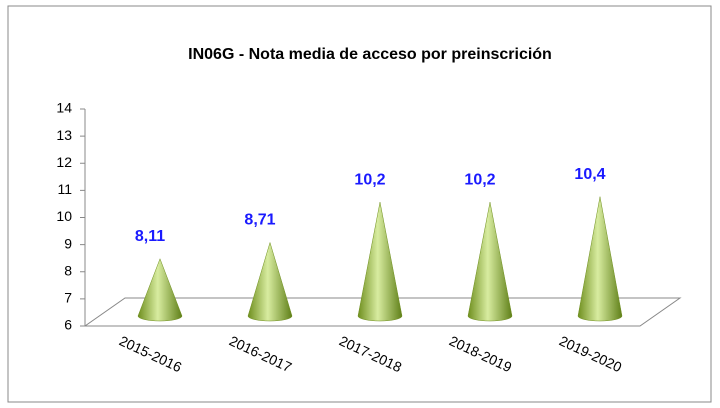 This screenshot has height=408, width=720. I want to click on y-tick-label: 7, so click(68, 298).